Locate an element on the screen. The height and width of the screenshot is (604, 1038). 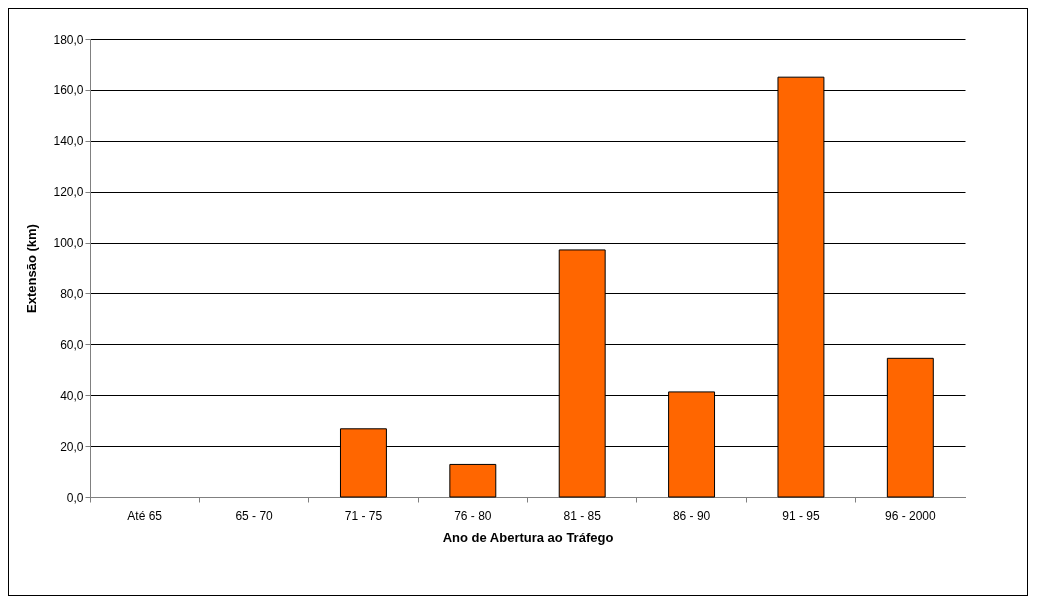
y-tick-label: 0,0 is located at coordinates (75, 497).